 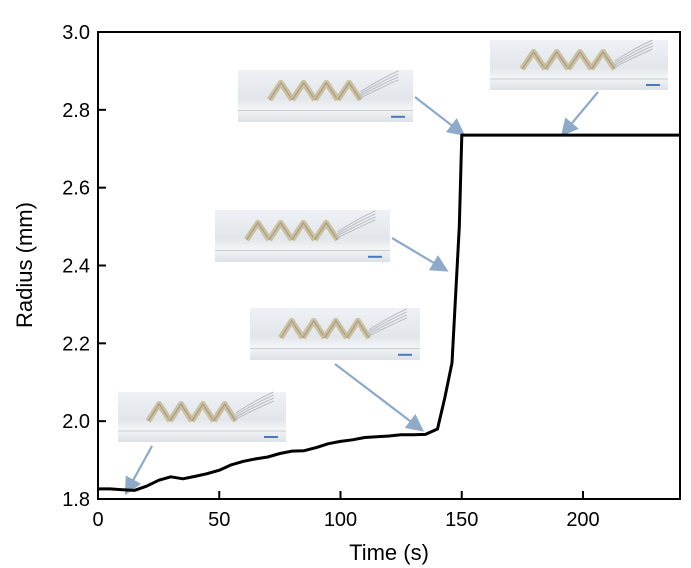 I want to click on x-axis-ticks: 0 50 100 150 200, so click(x=346, y=511).